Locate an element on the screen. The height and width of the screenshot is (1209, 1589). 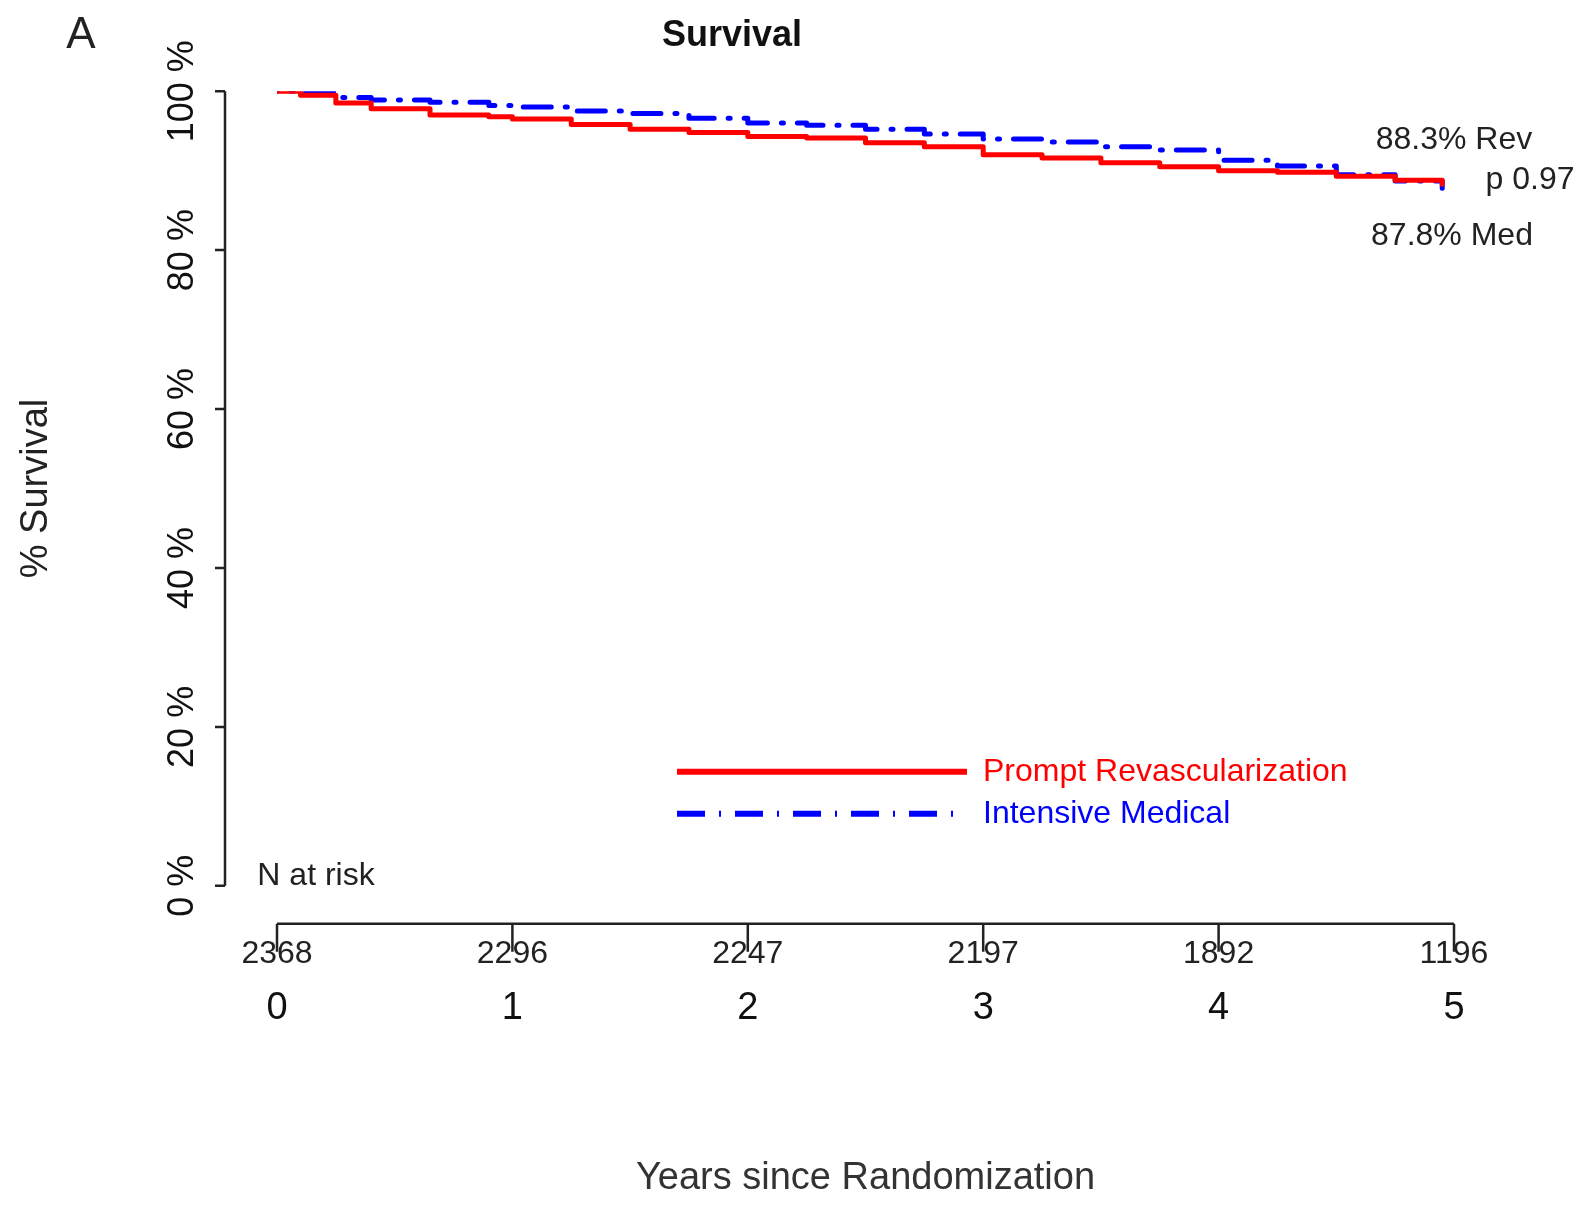
x-tick-label: 5 is located at coordinates (1454, 1006).